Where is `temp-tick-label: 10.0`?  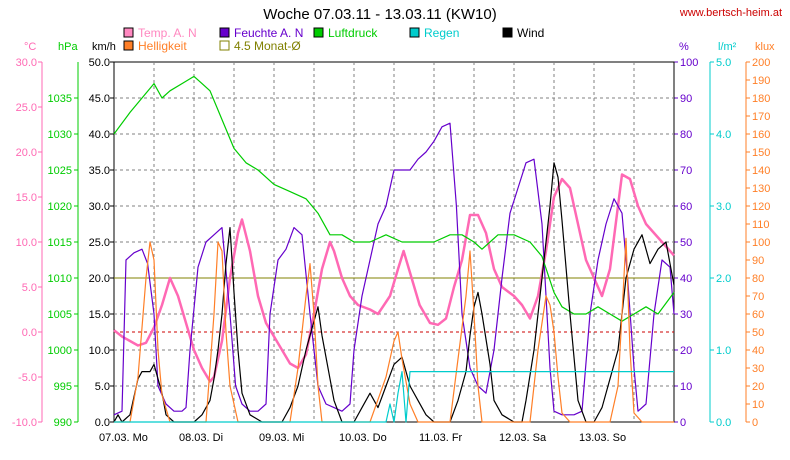
temp-tick-label: 10.0 is located at coordinates (26, 243).